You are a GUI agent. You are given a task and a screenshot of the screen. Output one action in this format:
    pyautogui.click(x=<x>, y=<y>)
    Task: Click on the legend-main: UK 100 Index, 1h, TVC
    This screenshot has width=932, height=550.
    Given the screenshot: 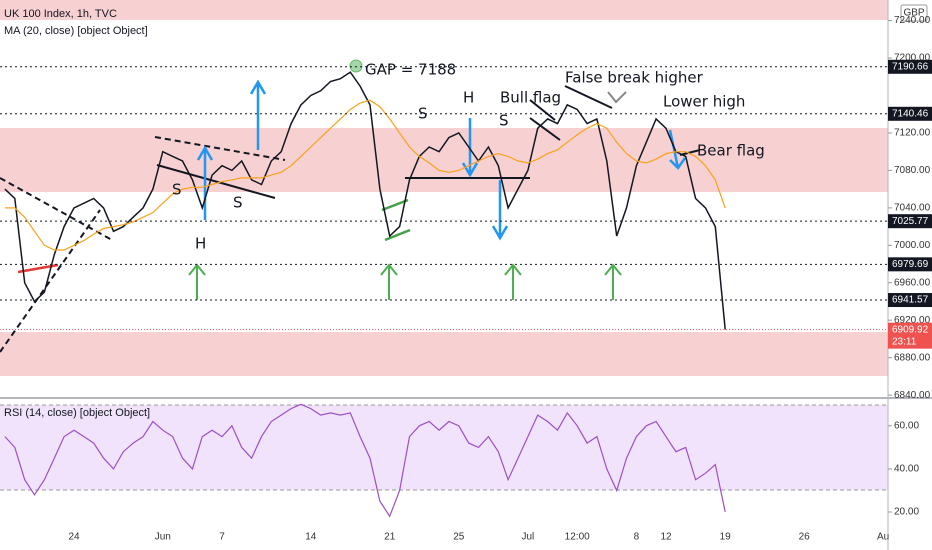 What is the action you would take?
    pyautogui.click(x=60, y=14)
    